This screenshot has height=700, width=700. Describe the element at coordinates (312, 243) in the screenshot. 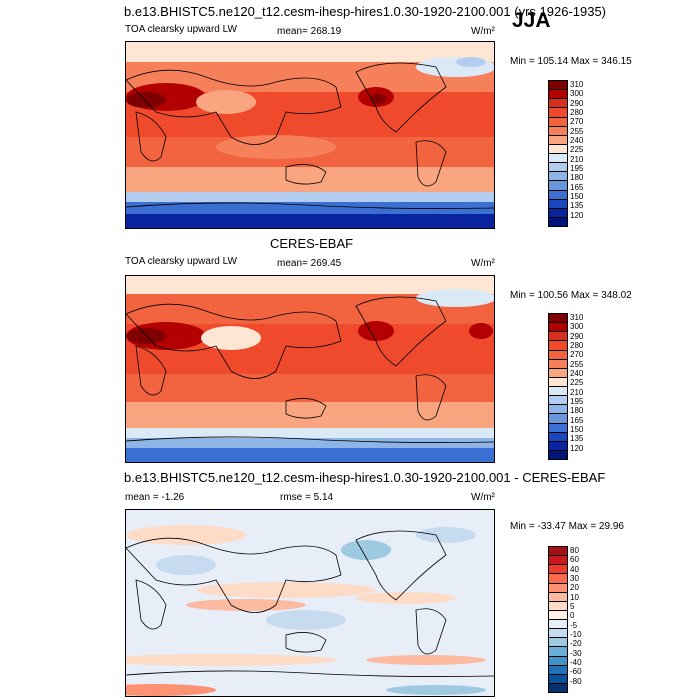

I see `panel2-dataset: CERES-EBAF` at that location.